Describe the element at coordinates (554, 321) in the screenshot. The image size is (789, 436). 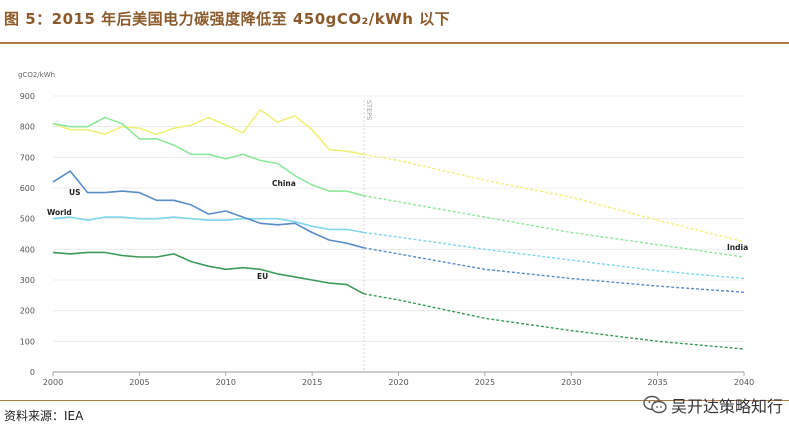
I see `series-eu-projection` at that location.